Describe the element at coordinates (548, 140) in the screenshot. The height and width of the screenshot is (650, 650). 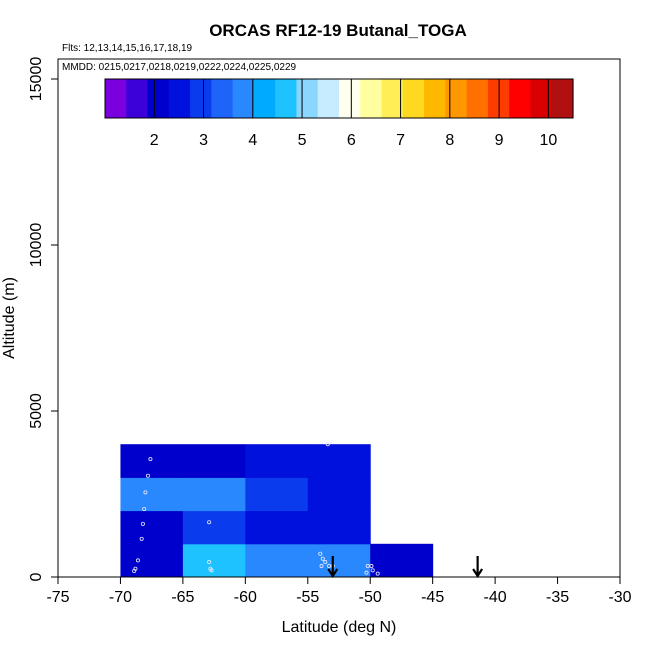
I see `colorbar-tick-label: 10` at that location.